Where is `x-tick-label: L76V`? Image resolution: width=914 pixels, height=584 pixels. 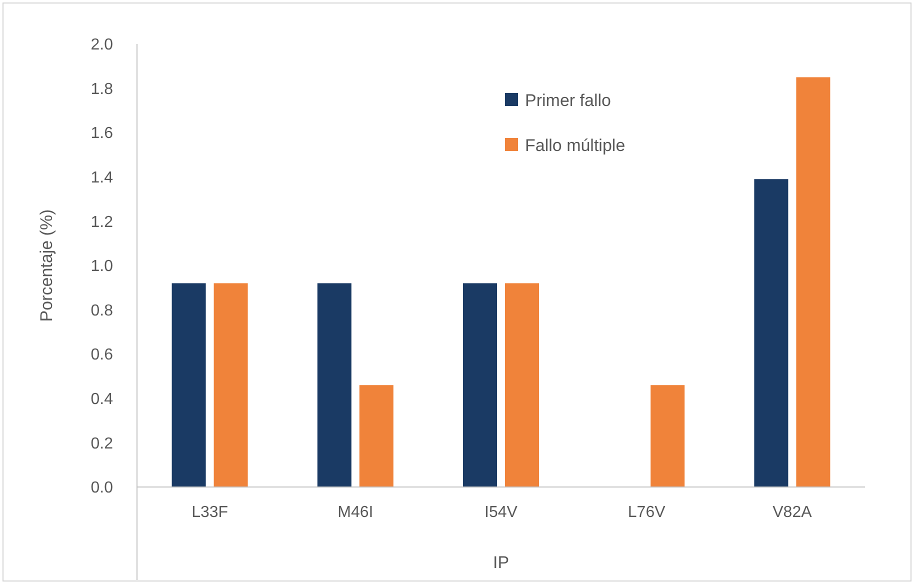
x-tick-label: L76V is located at coordinates (647, 512).